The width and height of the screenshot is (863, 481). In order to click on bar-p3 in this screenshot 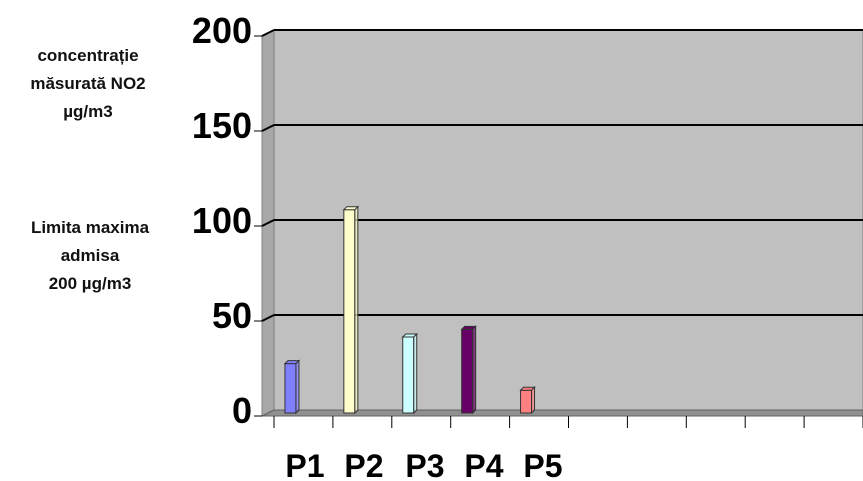, I will do `click(409, 373)`.